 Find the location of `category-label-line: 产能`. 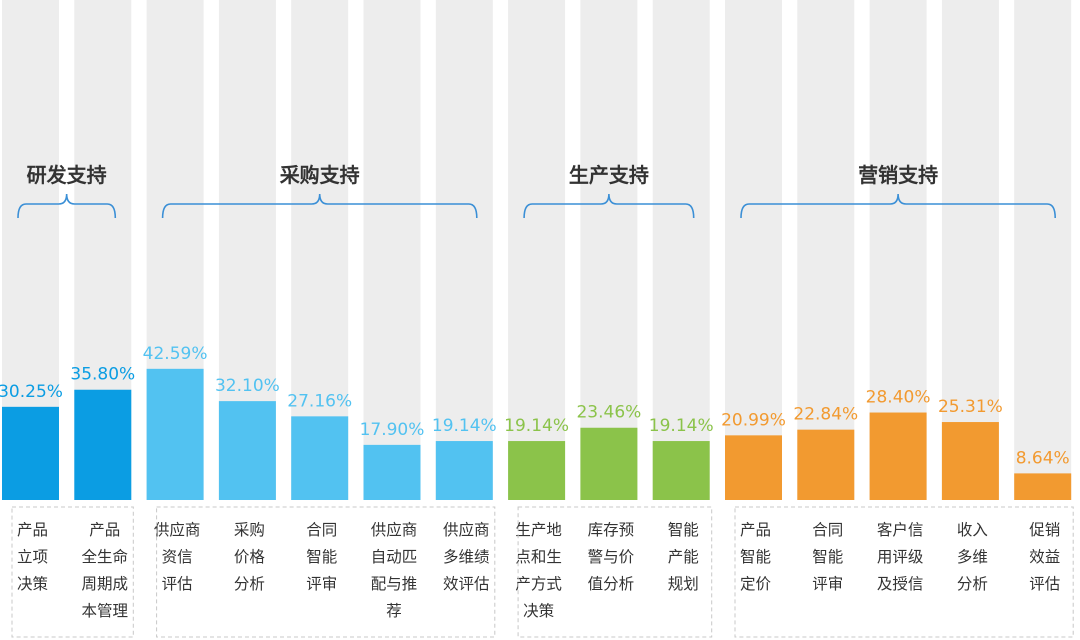

category-label-line: 产能 is located at coordinates (683, 557).